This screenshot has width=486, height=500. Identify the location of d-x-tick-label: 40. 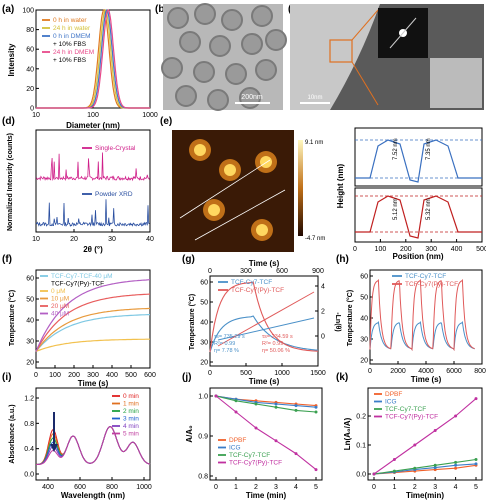
(150, 239).